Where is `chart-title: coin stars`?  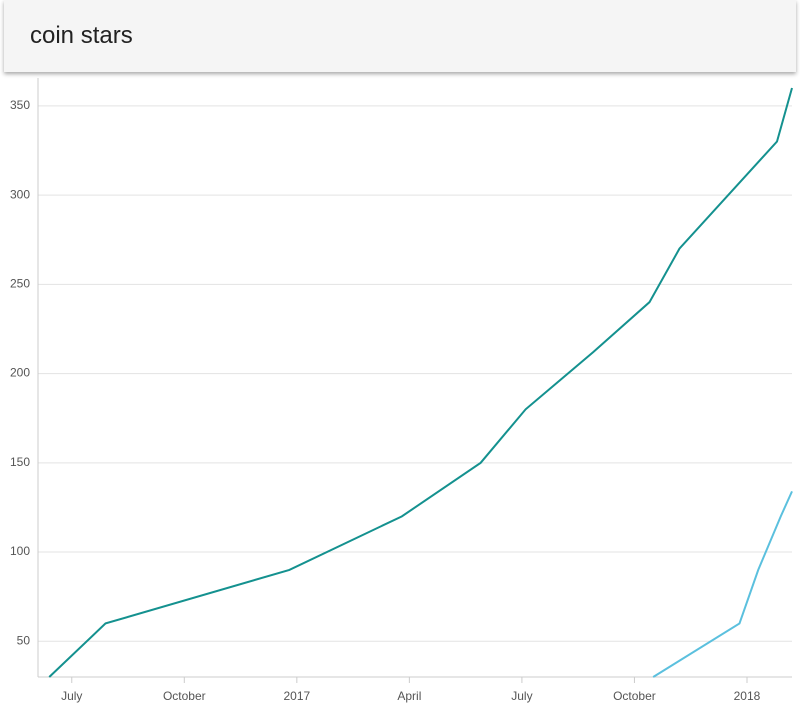 chart-title: coin stars is located at coordinates (81, 35).